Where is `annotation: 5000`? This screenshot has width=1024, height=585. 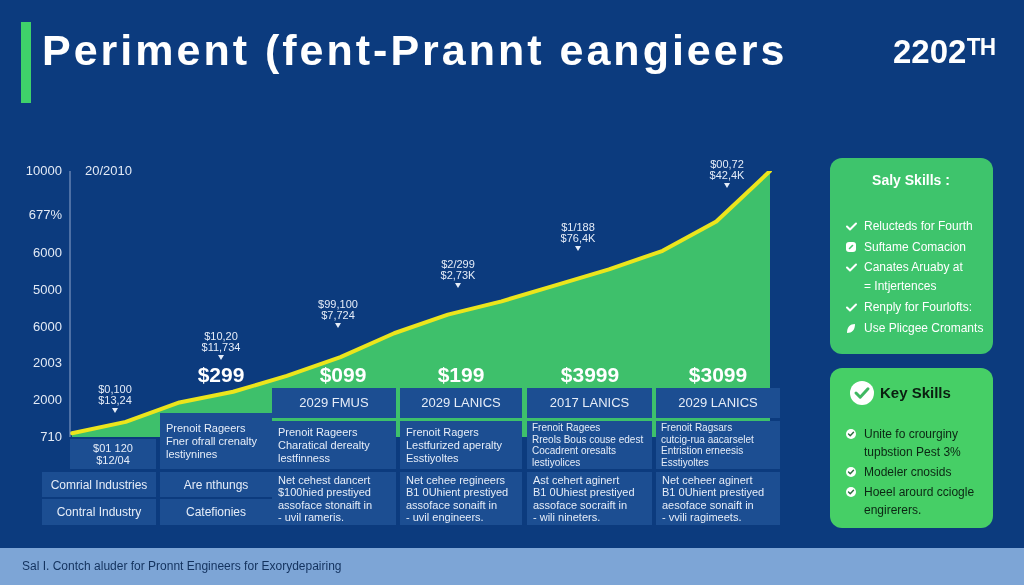 annotation: 5000 is located at coordinates (47, 290).